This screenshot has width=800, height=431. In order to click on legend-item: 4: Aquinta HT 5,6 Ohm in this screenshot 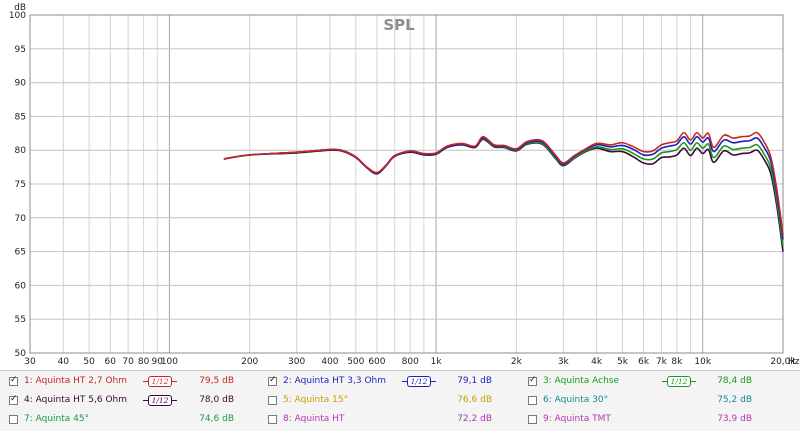, I will do `click(68, 400)`.